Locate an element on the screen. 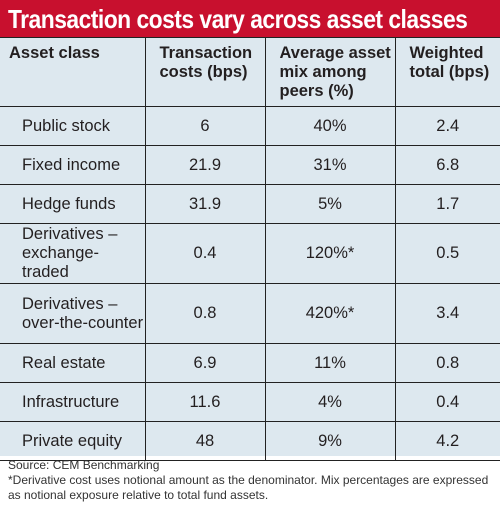  table-cell: 2.4 is located at coordinates (447, 126).